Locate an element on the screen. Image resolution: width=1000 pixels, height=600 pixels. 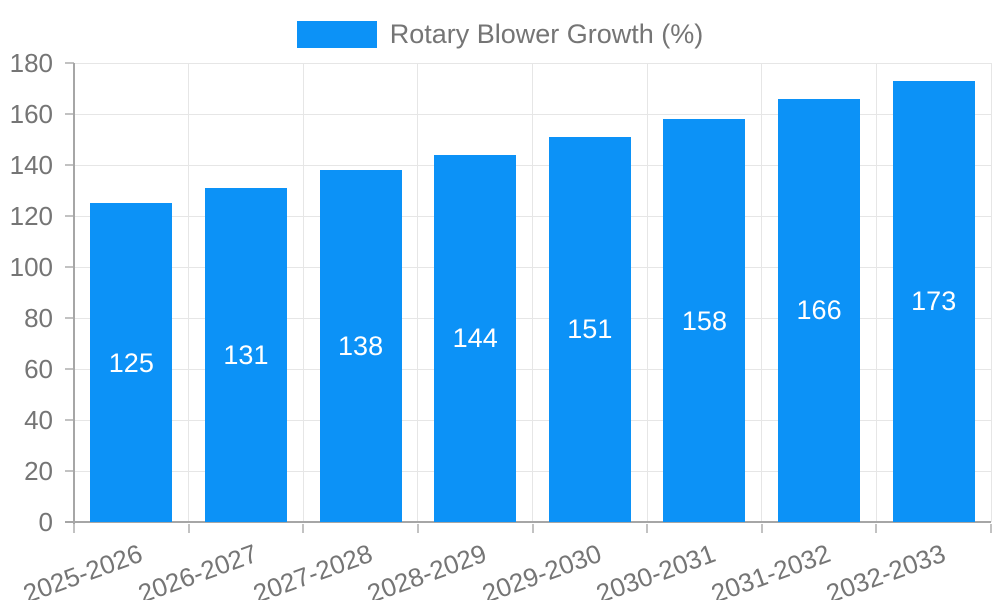
y-tick-label: 100 is located at coordinates (31, 267).